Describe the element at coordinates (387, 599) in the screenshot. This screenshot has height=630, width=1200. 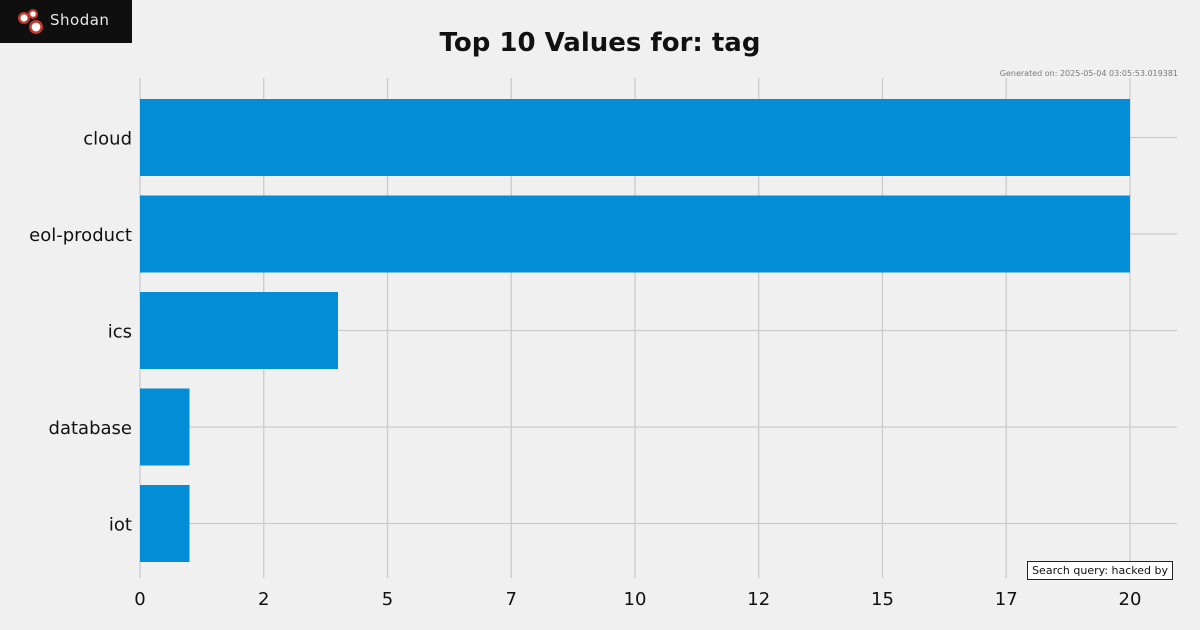
I see `x-tick-label: 5` at that location.